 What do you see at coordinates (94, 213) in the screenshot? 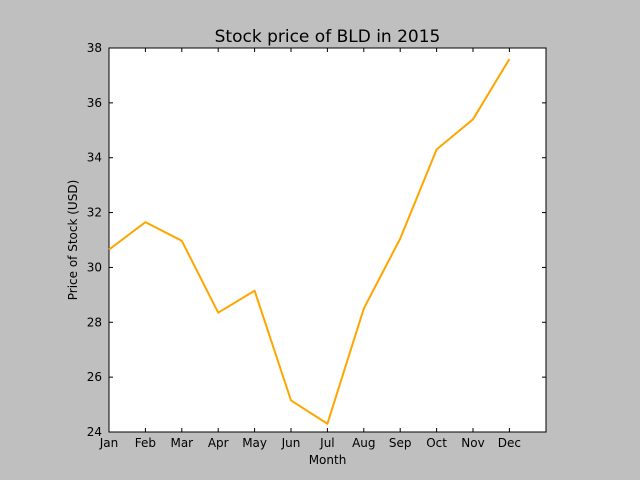
I see `y-tick-label: 32` at bounding box center [94, 213].